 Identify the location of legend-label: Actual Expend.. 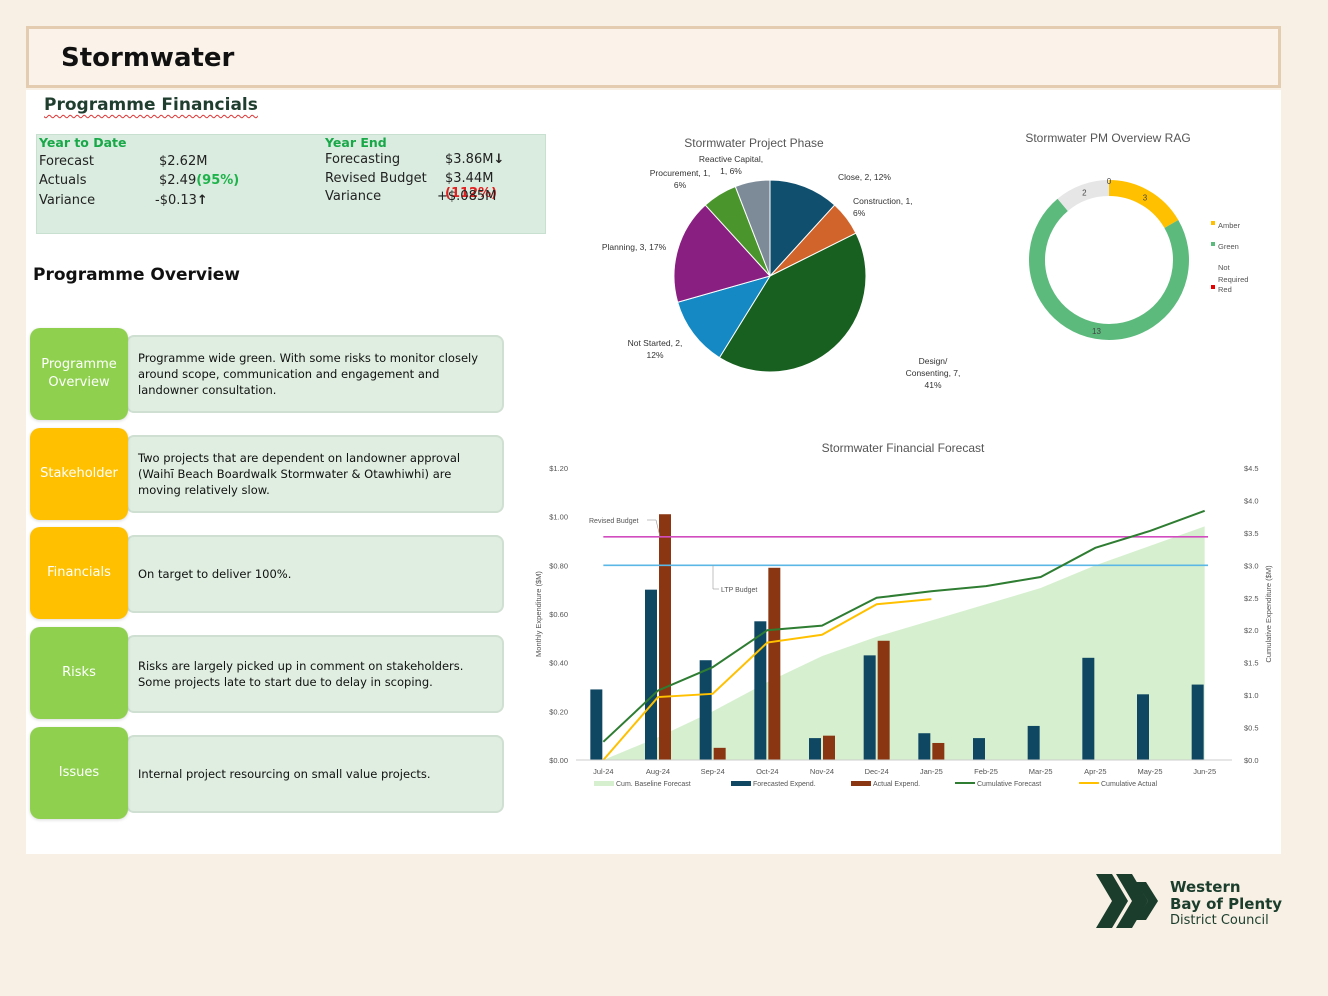
(896, 784).